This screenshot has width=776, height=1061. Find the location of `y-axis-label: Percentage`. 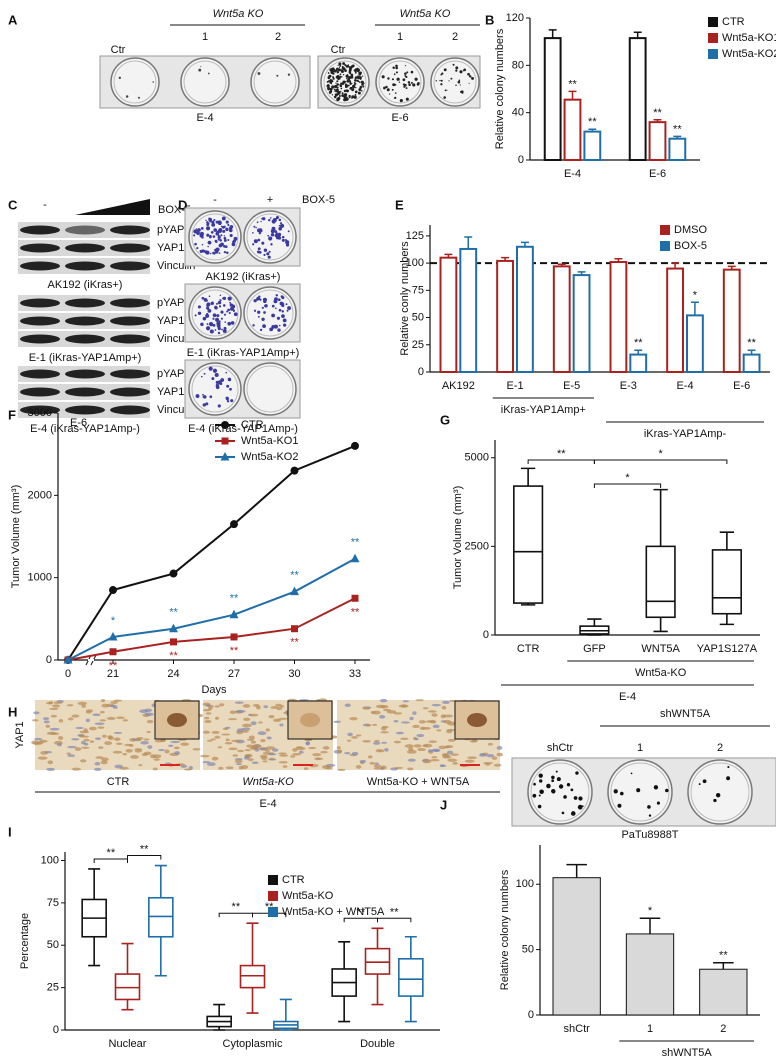

y-axis-label: Percentage is located at coordinates (25, 941).